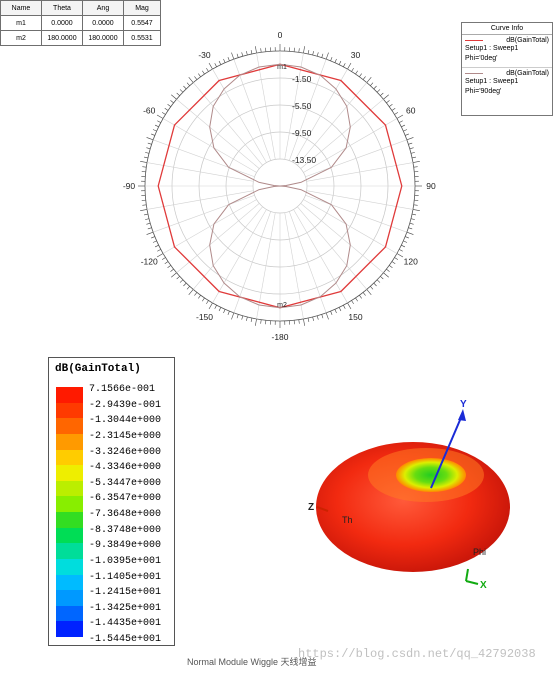 Image resolution: width=558 pixels, height=677 pixels. I want to click on angle-tick-label: 60, so click(411, 111).